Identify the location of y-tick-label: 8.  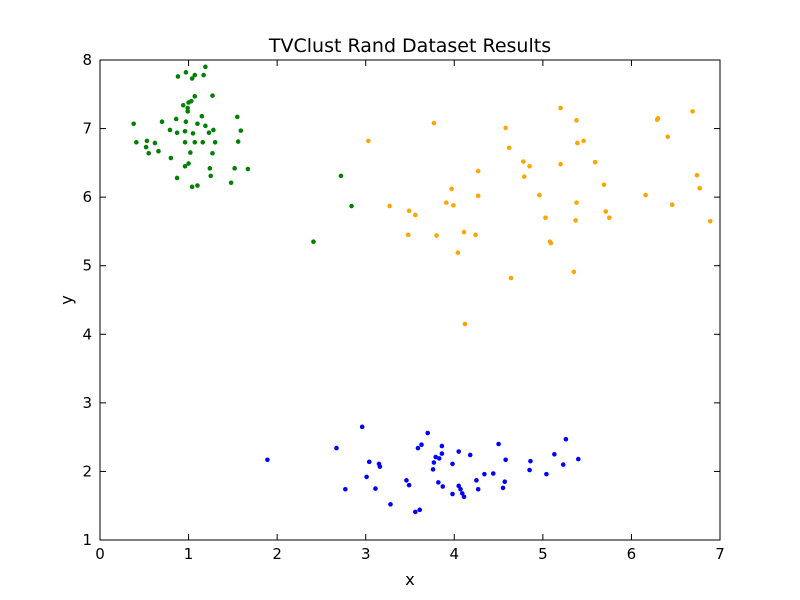
(87, 60).